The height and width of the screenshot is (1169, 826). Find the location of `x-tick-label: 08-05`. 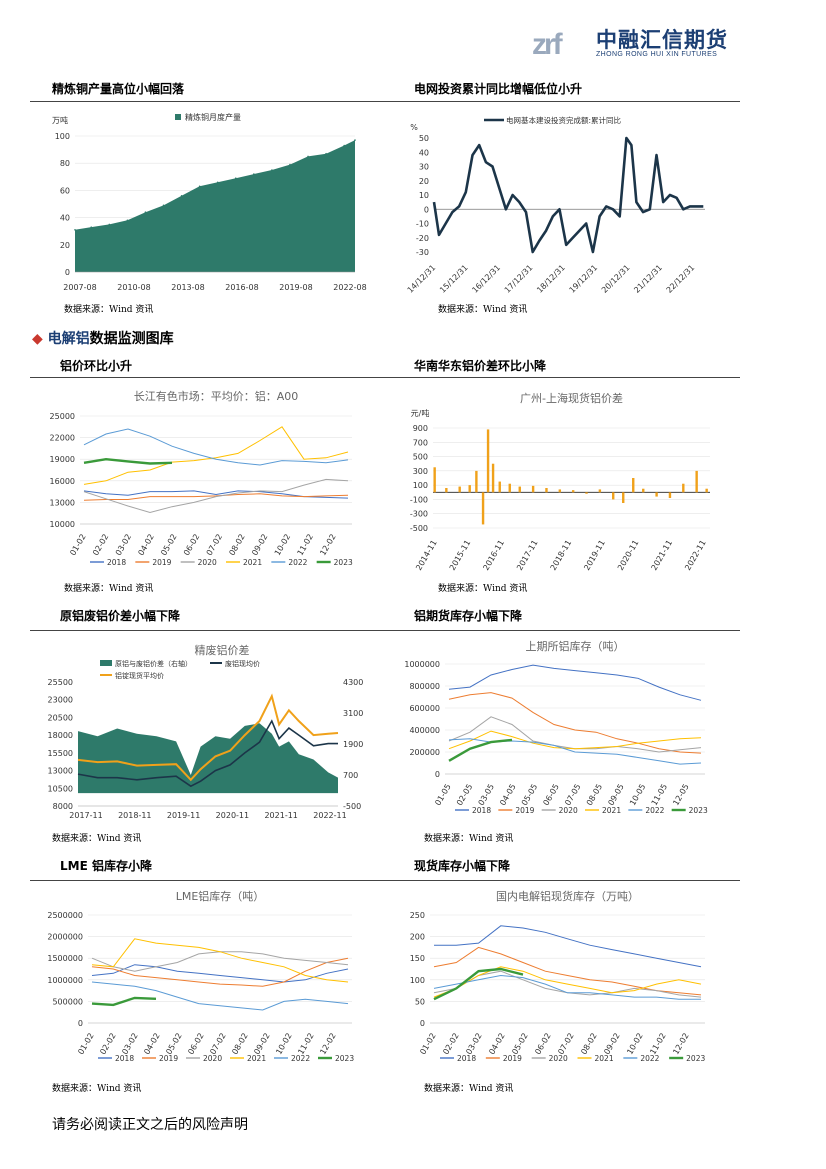

x-tick-label: 08-05 is located at coordinates (594, 795).